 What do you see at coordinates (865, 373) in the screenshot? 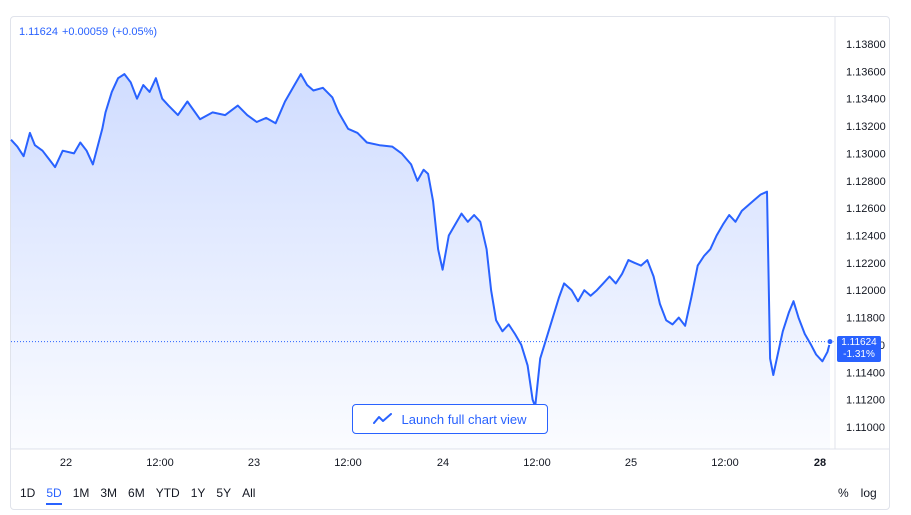
I see `price-tick-label: 1.11400` at bounding box center [865, 373].